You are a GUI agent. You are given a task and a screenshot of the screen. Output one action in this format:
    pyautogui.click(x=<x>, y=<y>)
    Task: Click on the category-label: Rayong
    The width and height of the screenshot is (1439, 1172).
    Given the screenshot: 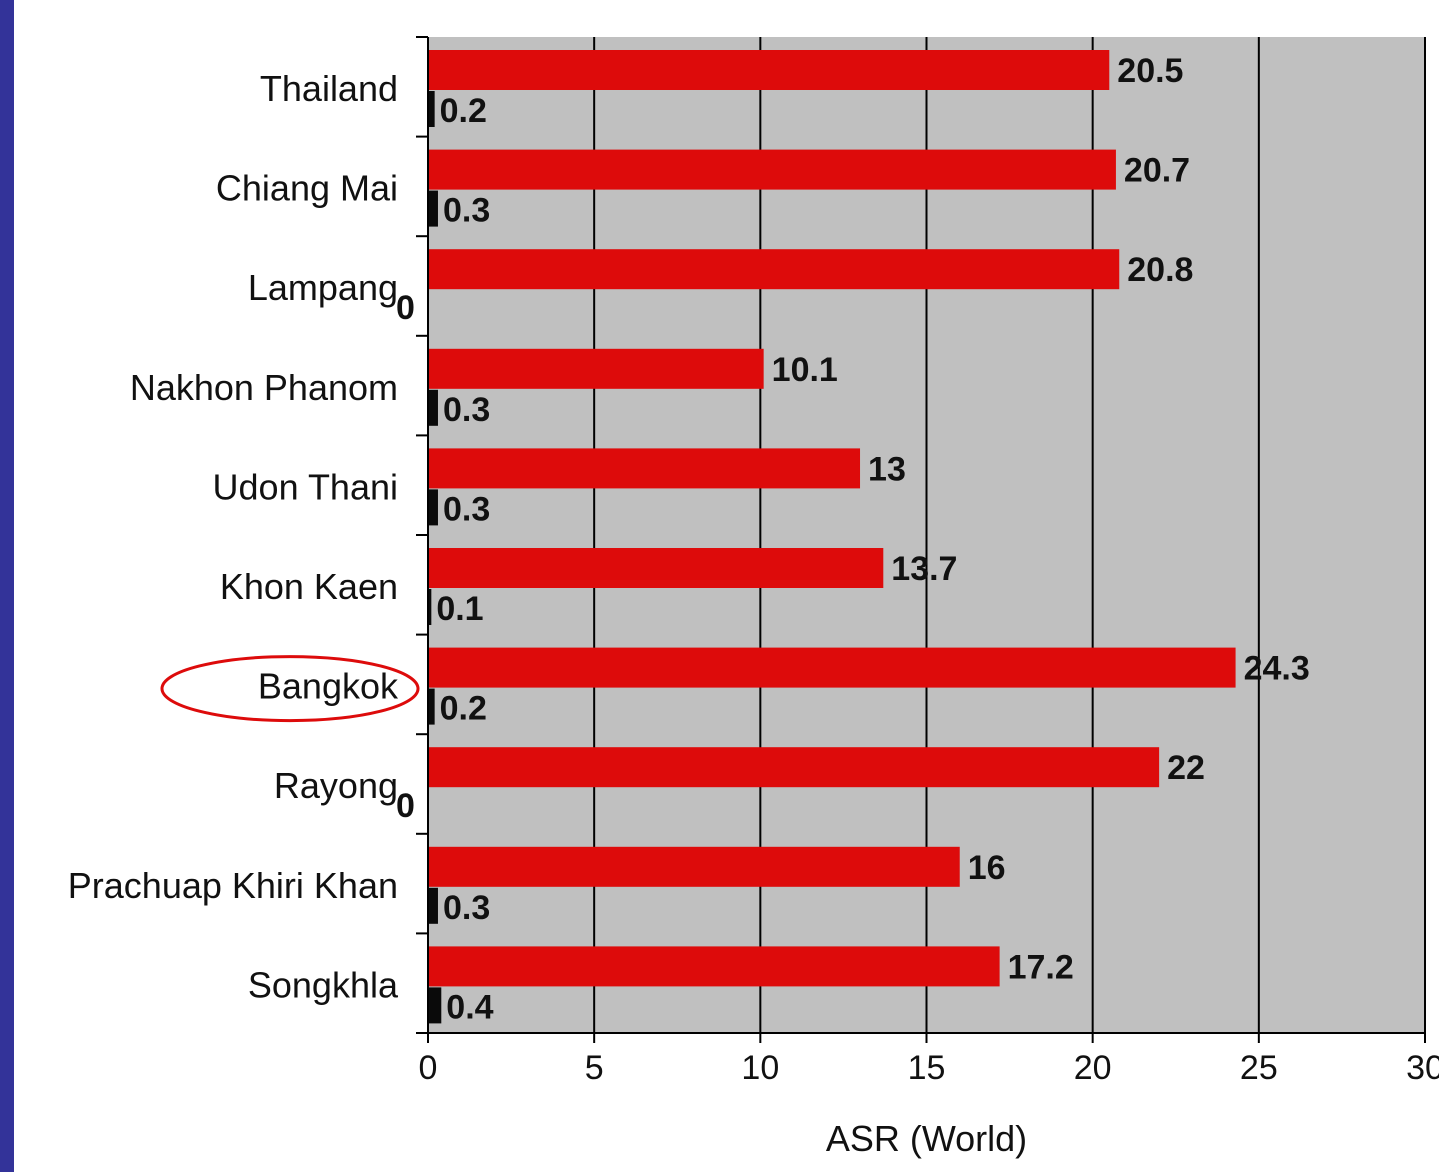 What is the action you would take?
    pyautogui.click(x=336, y=785)
    